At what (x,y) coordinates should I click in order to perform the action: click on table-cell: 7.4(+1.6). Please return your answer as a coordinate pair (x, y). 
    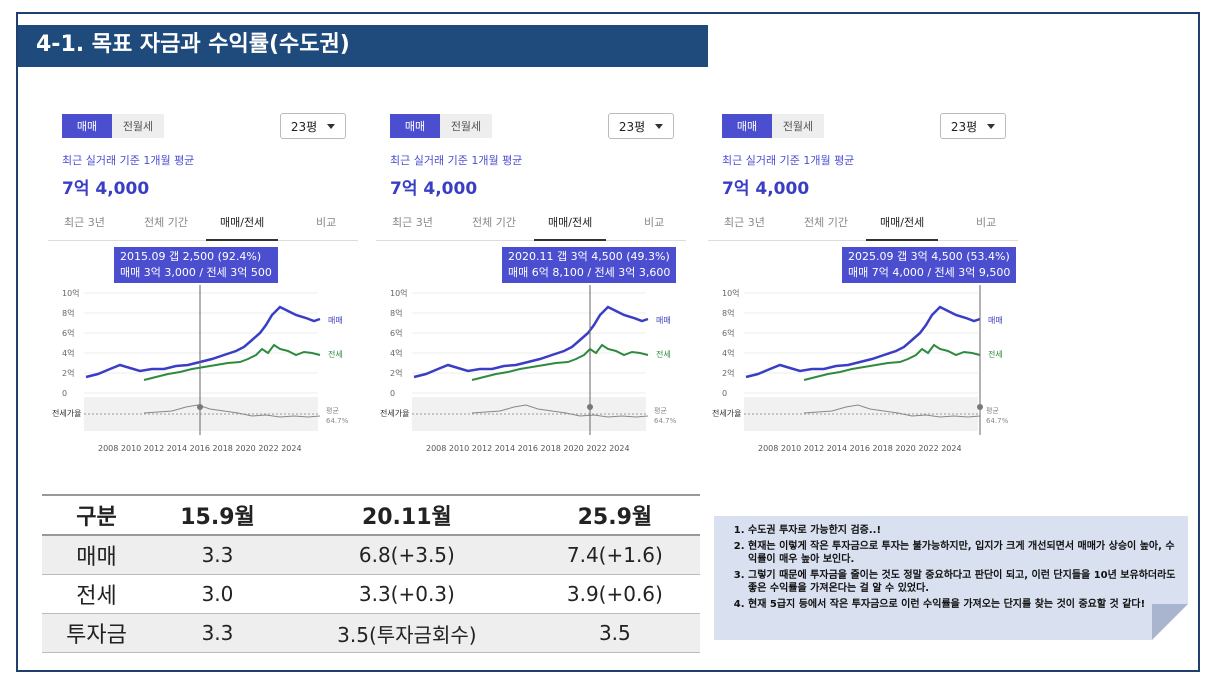
    Looking at the image, I should click on (614, 555).